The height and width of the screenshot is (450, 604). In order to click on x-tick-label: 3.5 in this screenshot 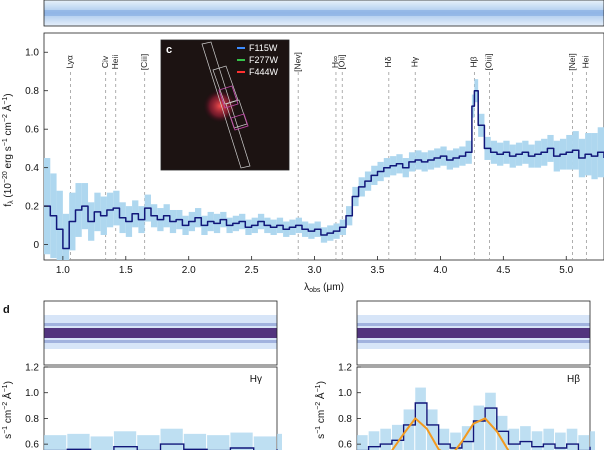, I will do `click(378, 270)`.